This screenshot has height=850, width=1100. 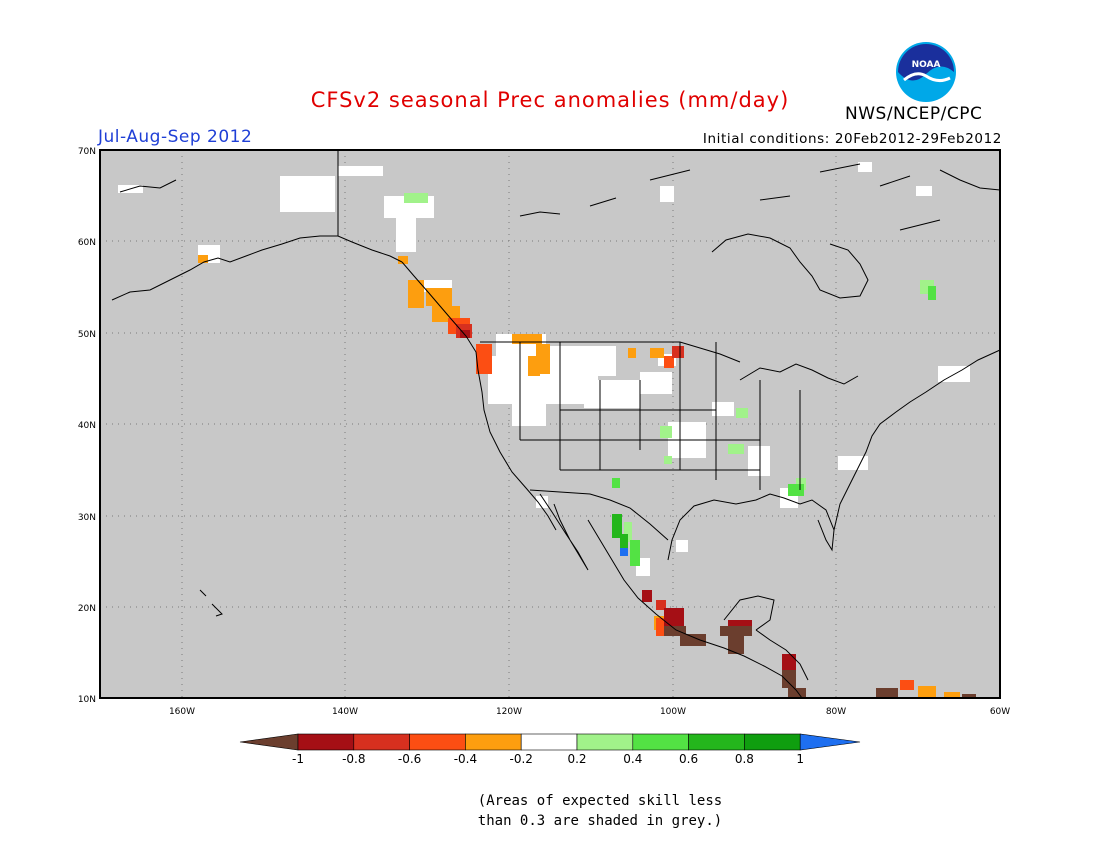 What do you see at coordinates (744, 759) in the screenshot?
I see `colorbar-tick-label: 0.8` at bounding box center [744, 759].